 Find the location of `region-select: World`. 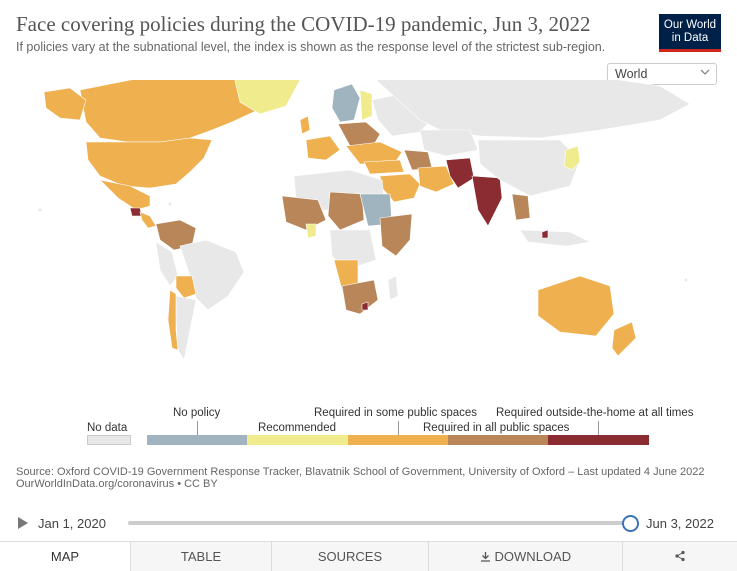

region-select: World is located at coordinates (662, 74).